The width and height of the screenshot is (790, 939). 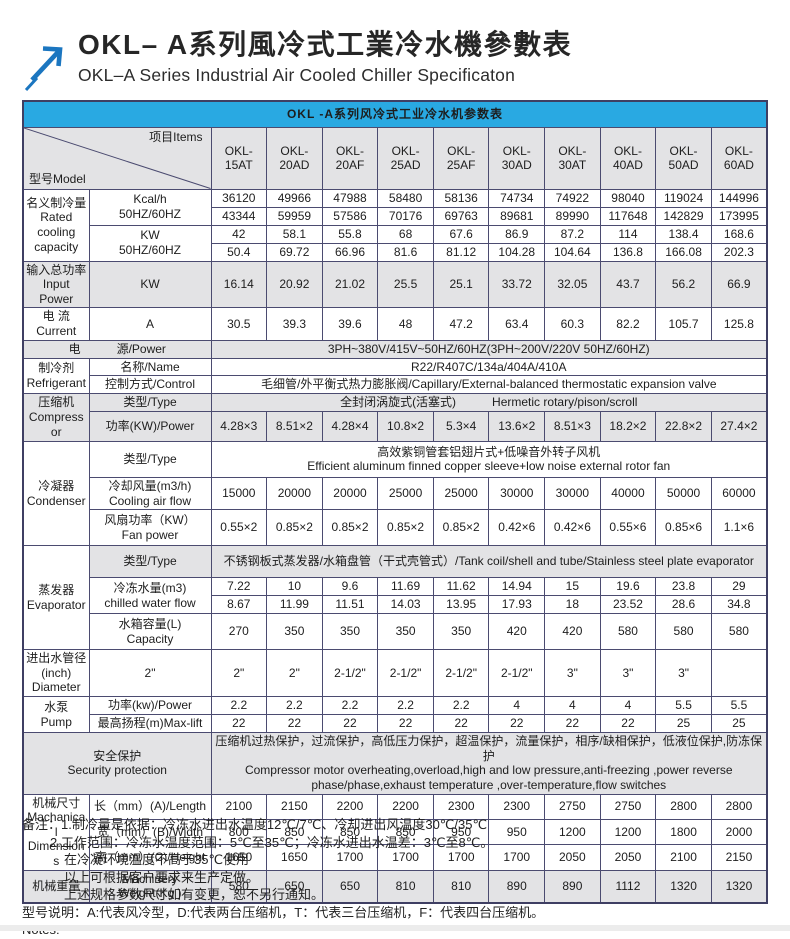 I want to click on value-cell: 2", so click(x=239, y=673).